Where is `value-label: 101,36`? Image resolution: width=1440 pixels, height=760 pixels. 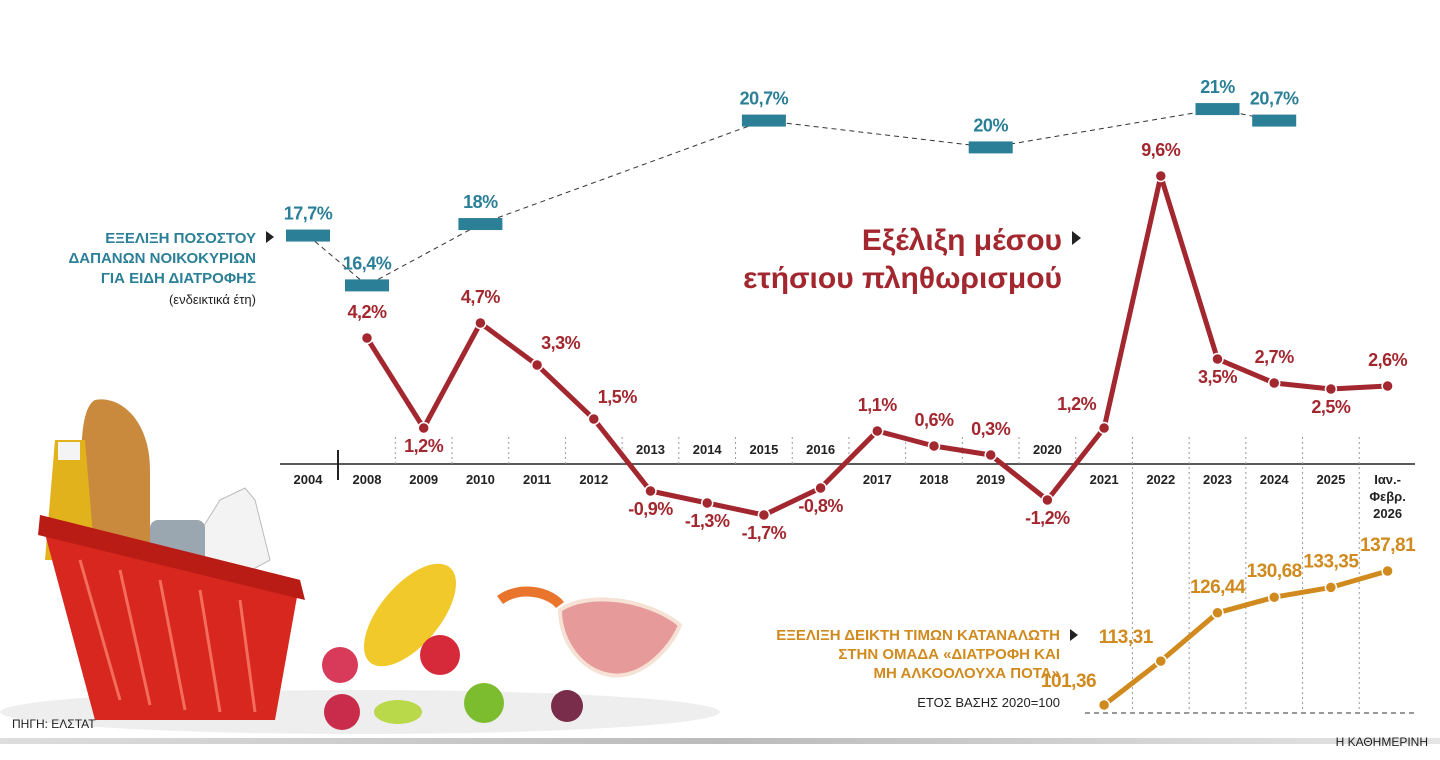 value-label: 101,36 is located at coordinates (1068, 681).